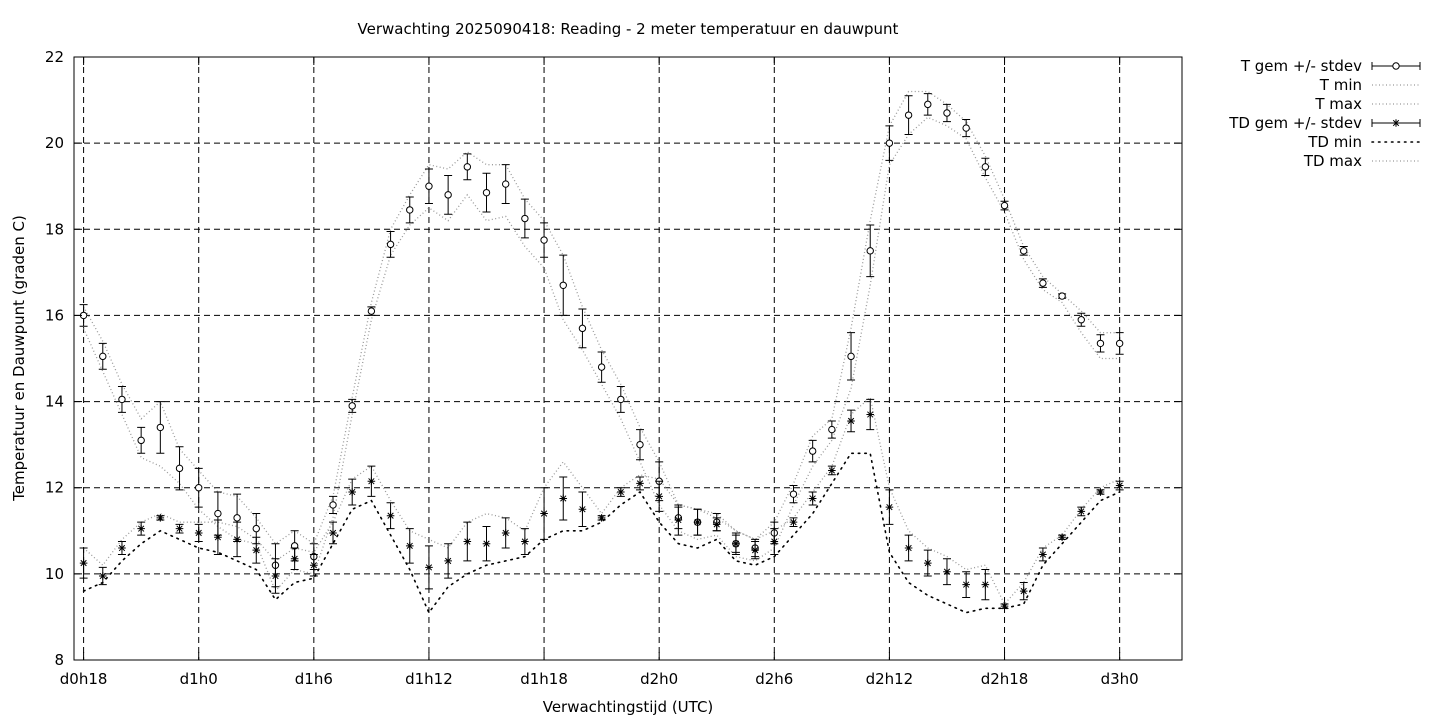 This screenshot has height=720, width=1440. What do you see at coordinates (774, 679) in the screenshot?
I see `x-tick-label: d2h6` at bounding box center [774, 679].